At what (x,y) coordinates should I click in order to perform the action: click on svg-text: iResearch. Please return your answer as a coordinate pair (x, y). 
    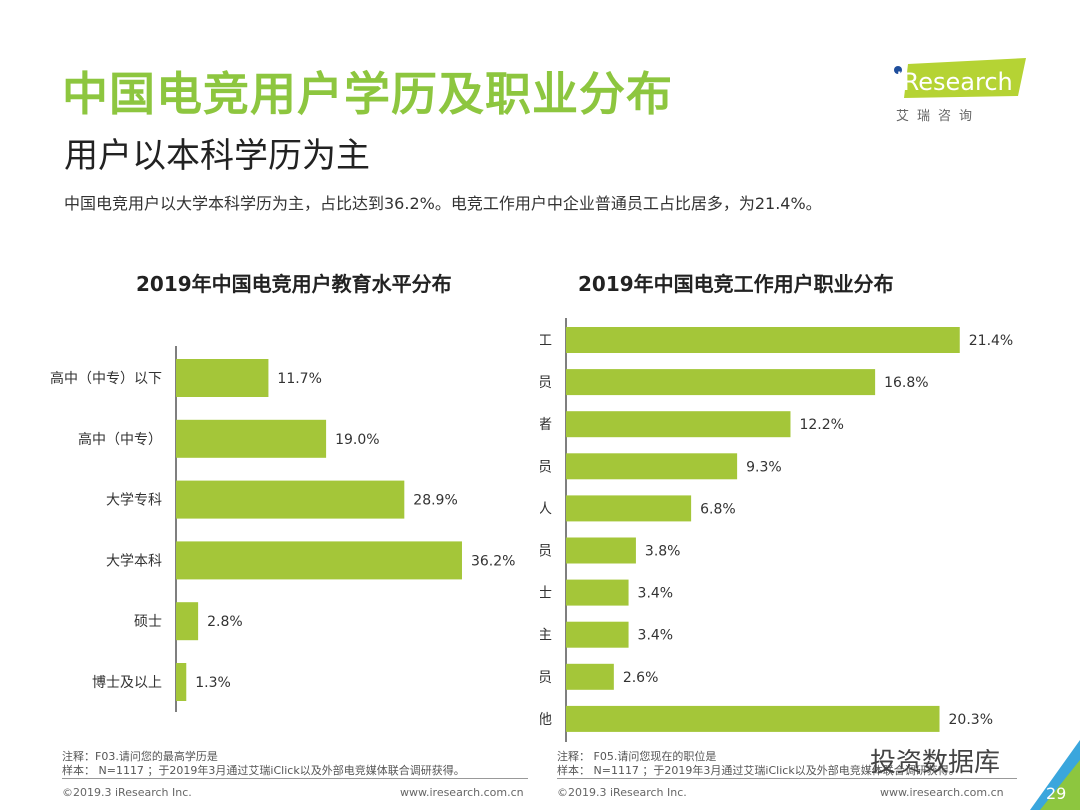
    Looking at the image, I should click on (954, 82).